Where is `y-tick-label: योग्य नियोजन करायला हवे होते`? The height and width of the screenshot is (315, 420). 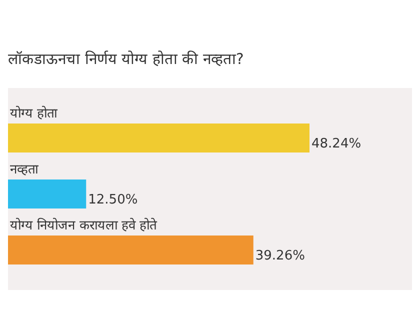
y-tick-label: योग्य नियोजन करायला हवे होते is located at coordinates (84, 225).